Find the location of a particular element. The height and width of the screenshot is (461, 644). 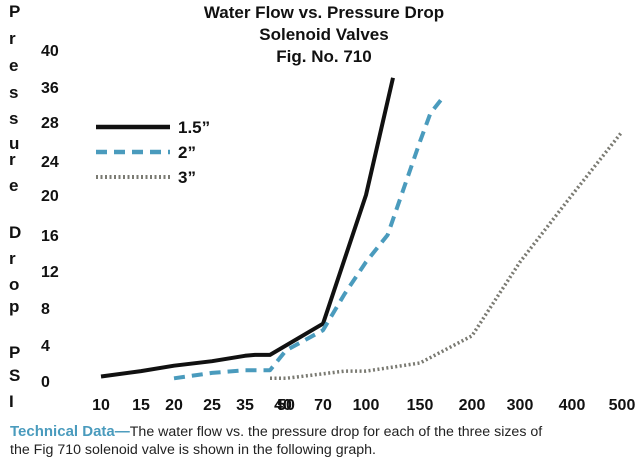

chart-title: Water Flow vs. Pressure Drop is located at coordinates (324, 12).